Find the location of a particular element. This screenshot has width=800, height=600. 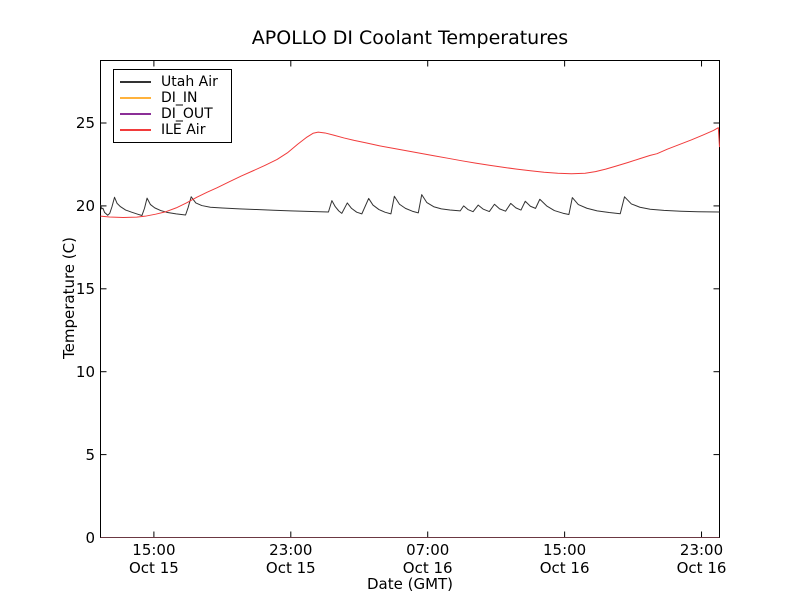

legend-item: Utah Air is located at coordinates (171, 82).